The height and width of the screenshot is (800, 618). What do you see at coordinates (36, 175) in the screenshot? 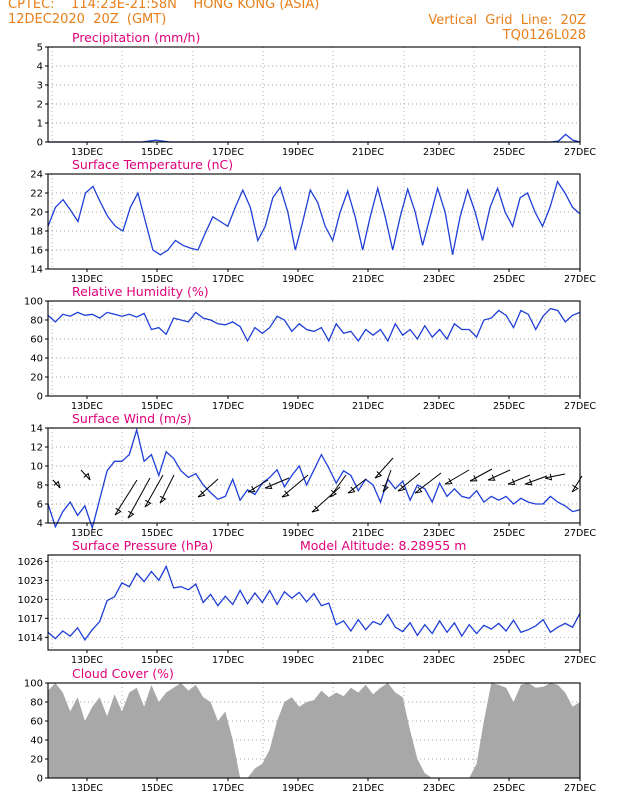
I see `y-tick-label: 24` at bounding box center [36, 175].